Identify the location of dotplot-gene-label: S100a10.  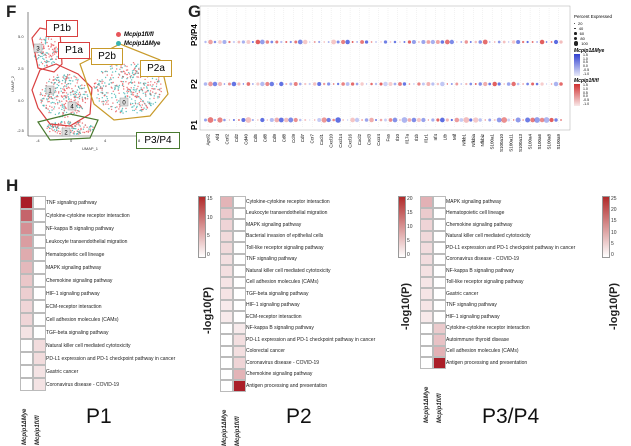
(501, 143).